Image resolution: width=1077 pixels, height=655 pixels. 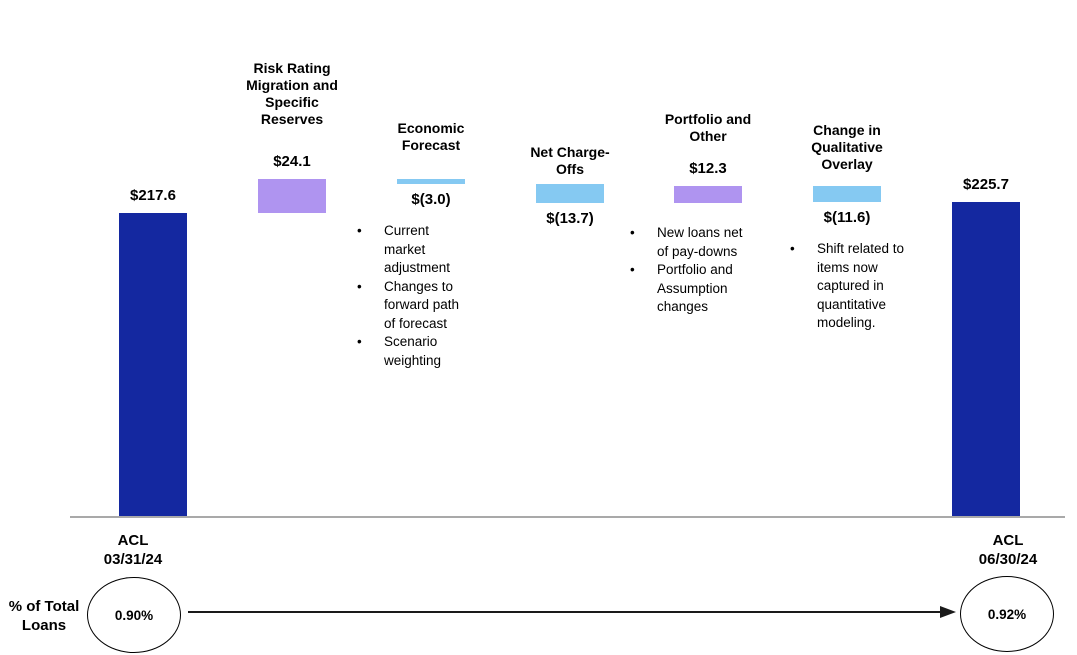 What do you see at coordinates (153, 364) in the screenshot?
I see `bar-segment-acl-start` at bounding box center [153, 364].